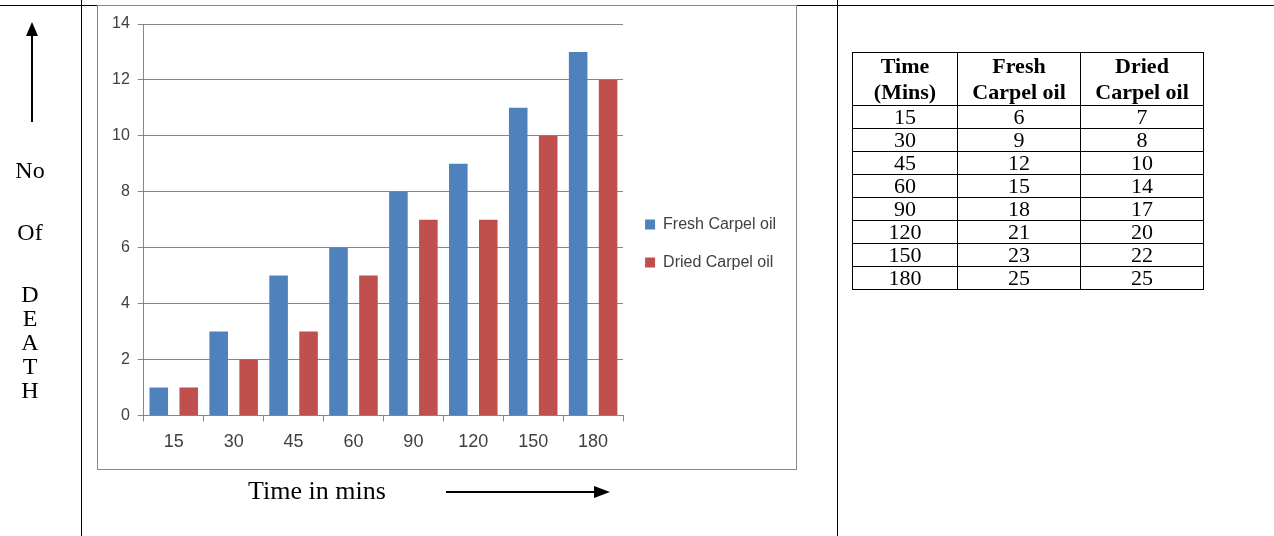 The width and height of the screenshot is (1274, 536). What do you see at coordinates (125, 358) in the screenshot?
I see `y-tick-label: 2` at bounding box center [125, 358].